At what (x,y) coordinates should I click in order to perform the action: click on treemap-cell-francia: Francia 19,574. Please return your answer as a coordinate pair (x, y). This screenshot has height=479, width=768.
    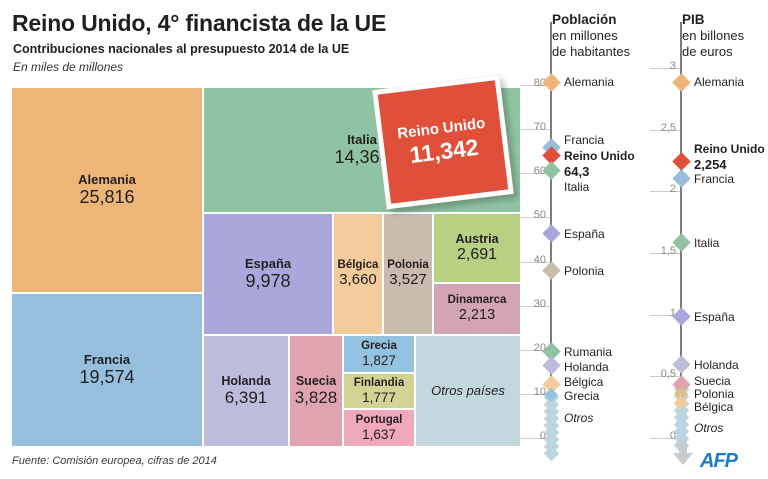
    Looking at the image, I should click on (107, 370).